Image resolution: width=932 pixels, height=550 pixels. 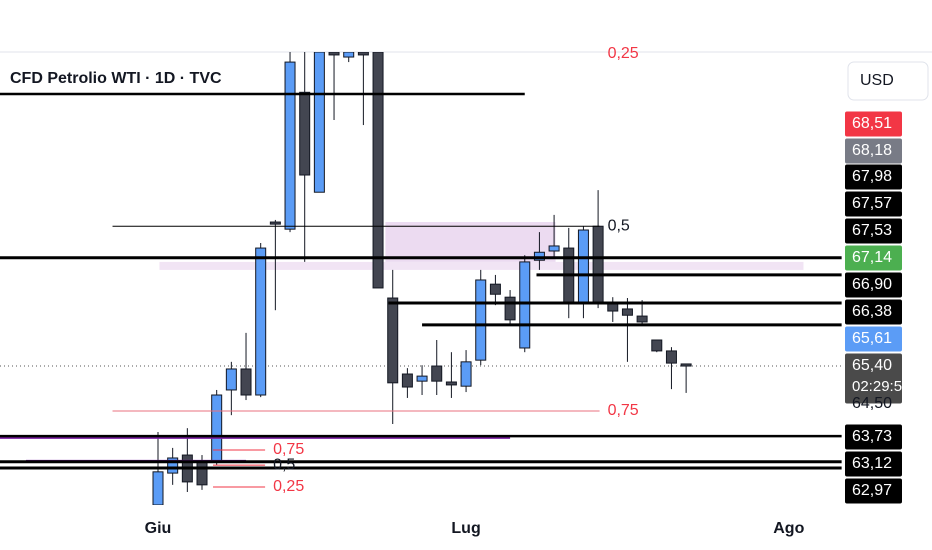 I want to click on chart-title: CFD Petrolio WTI · 1D · TVC, so click(x=116, y=78).